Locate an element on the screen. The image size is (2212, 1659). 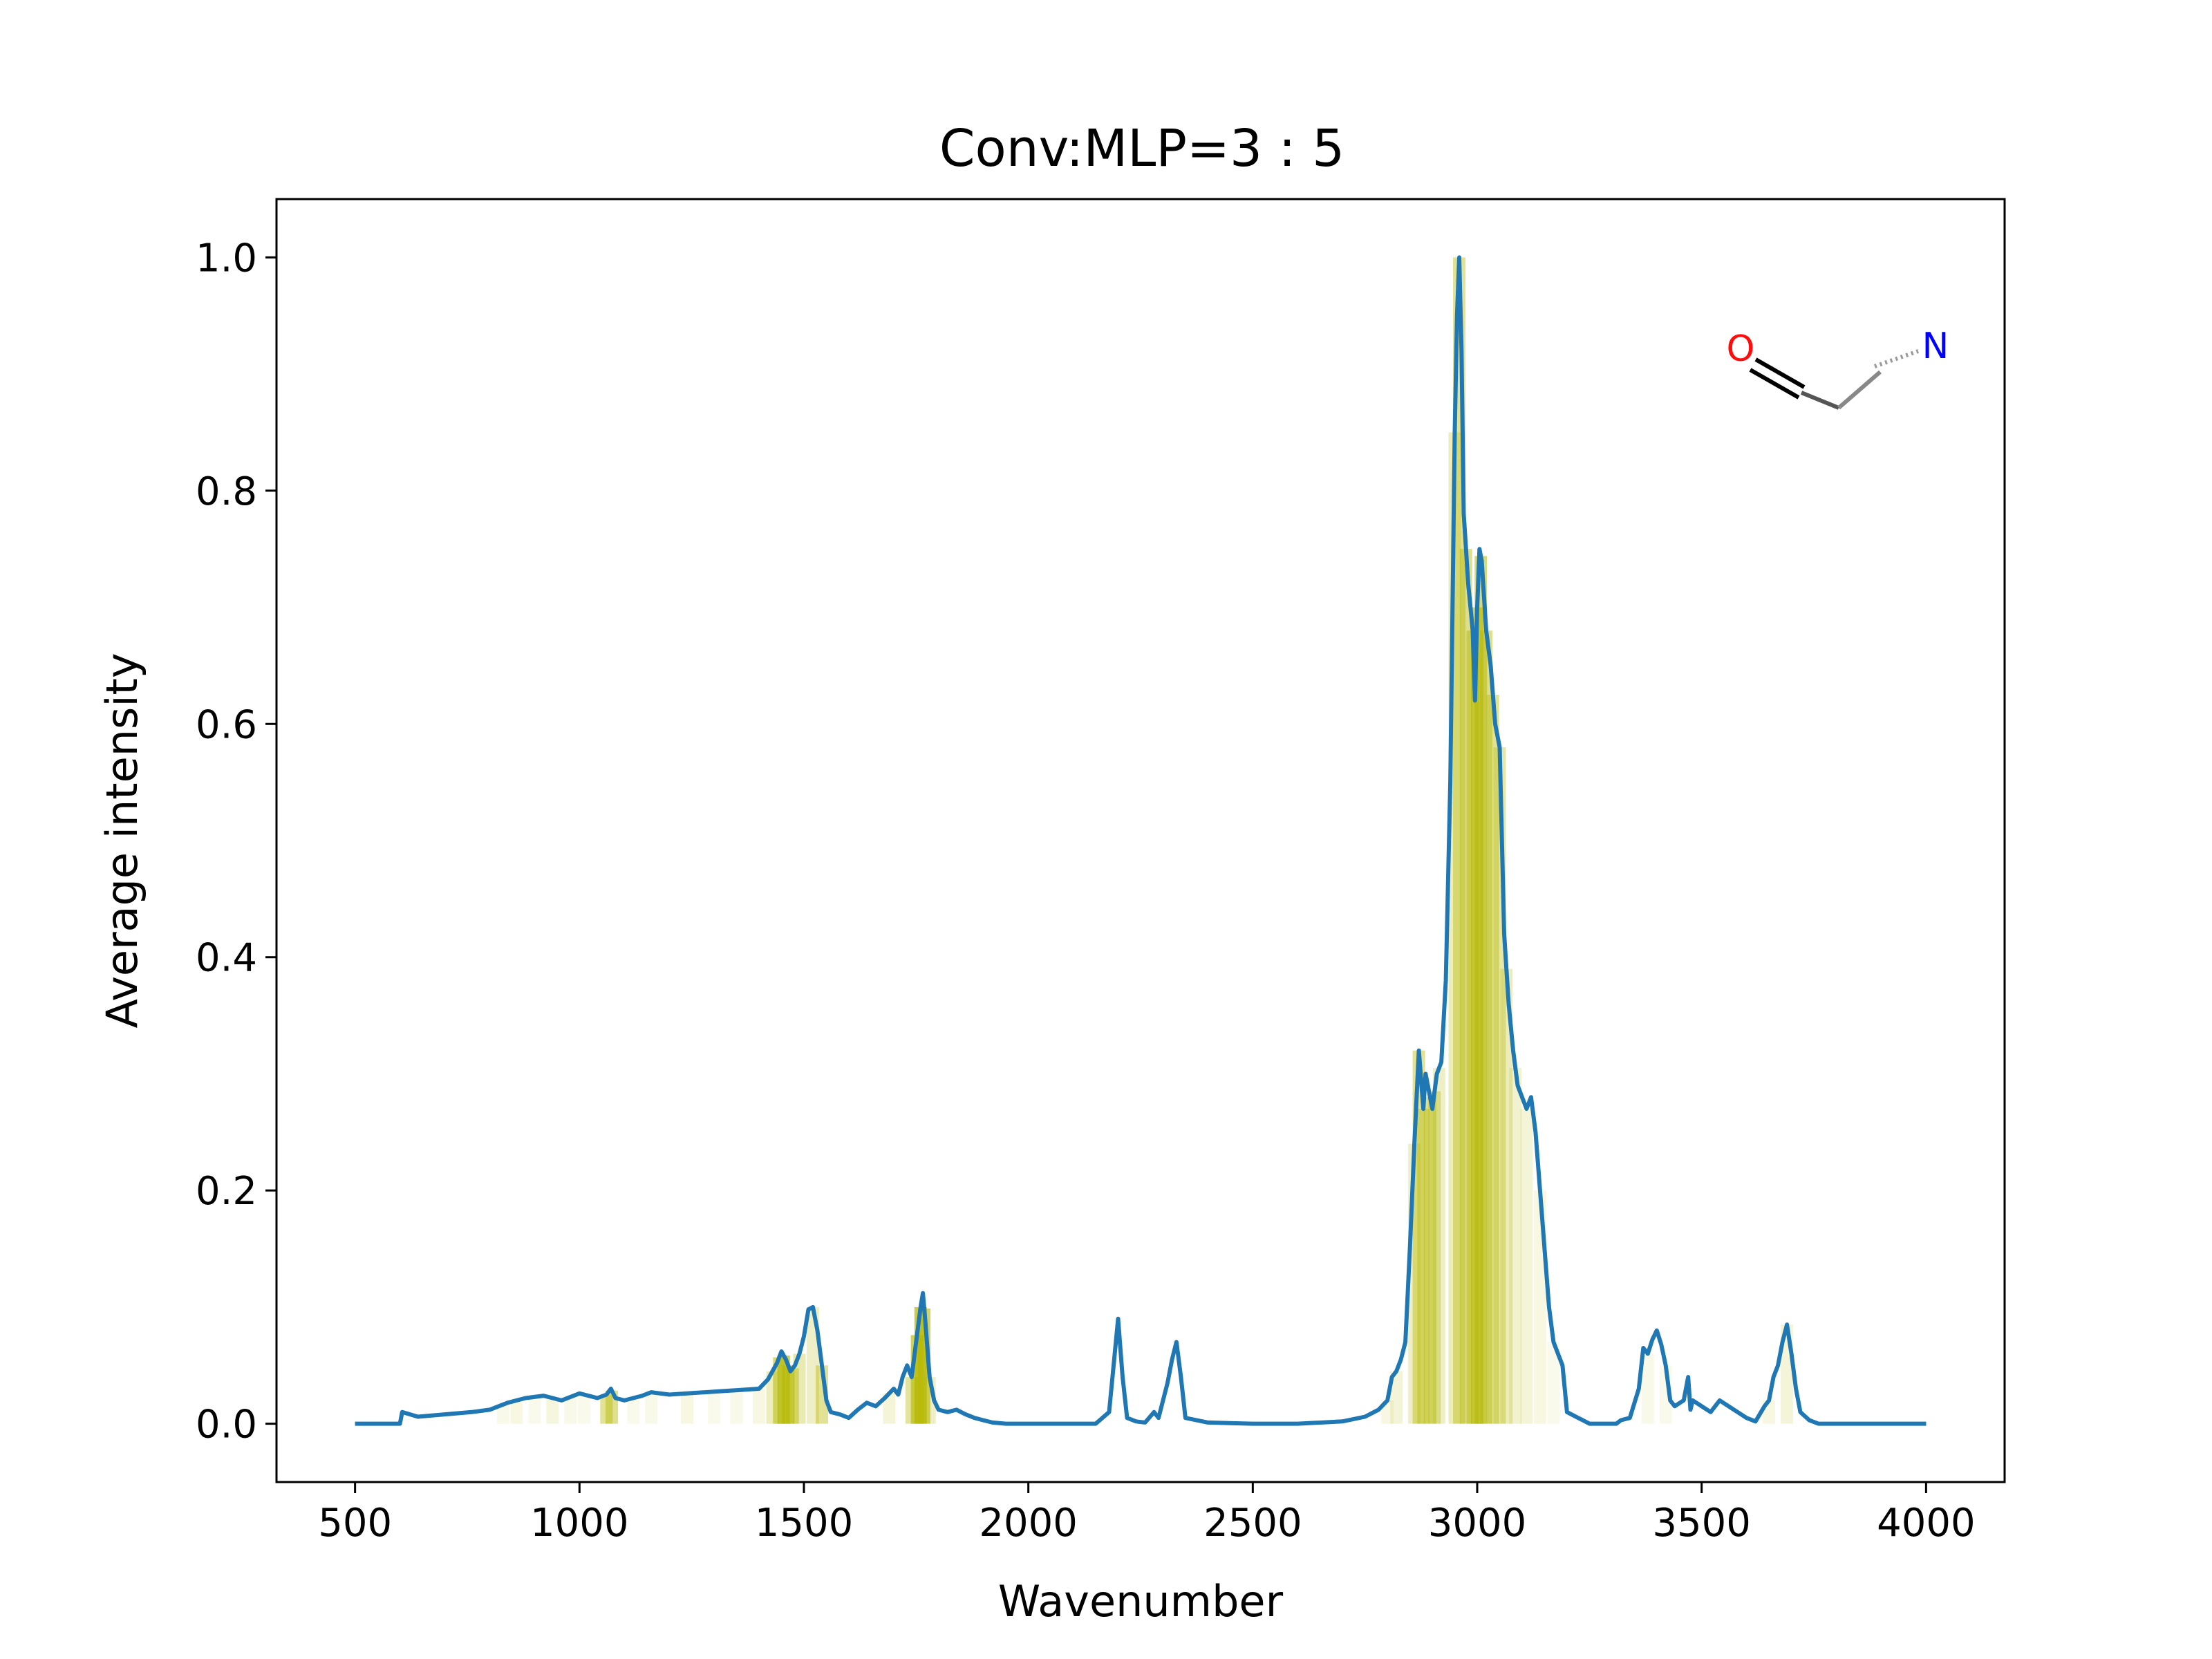
y-tick-label: 0.6 is located at coordinates (226, 725).